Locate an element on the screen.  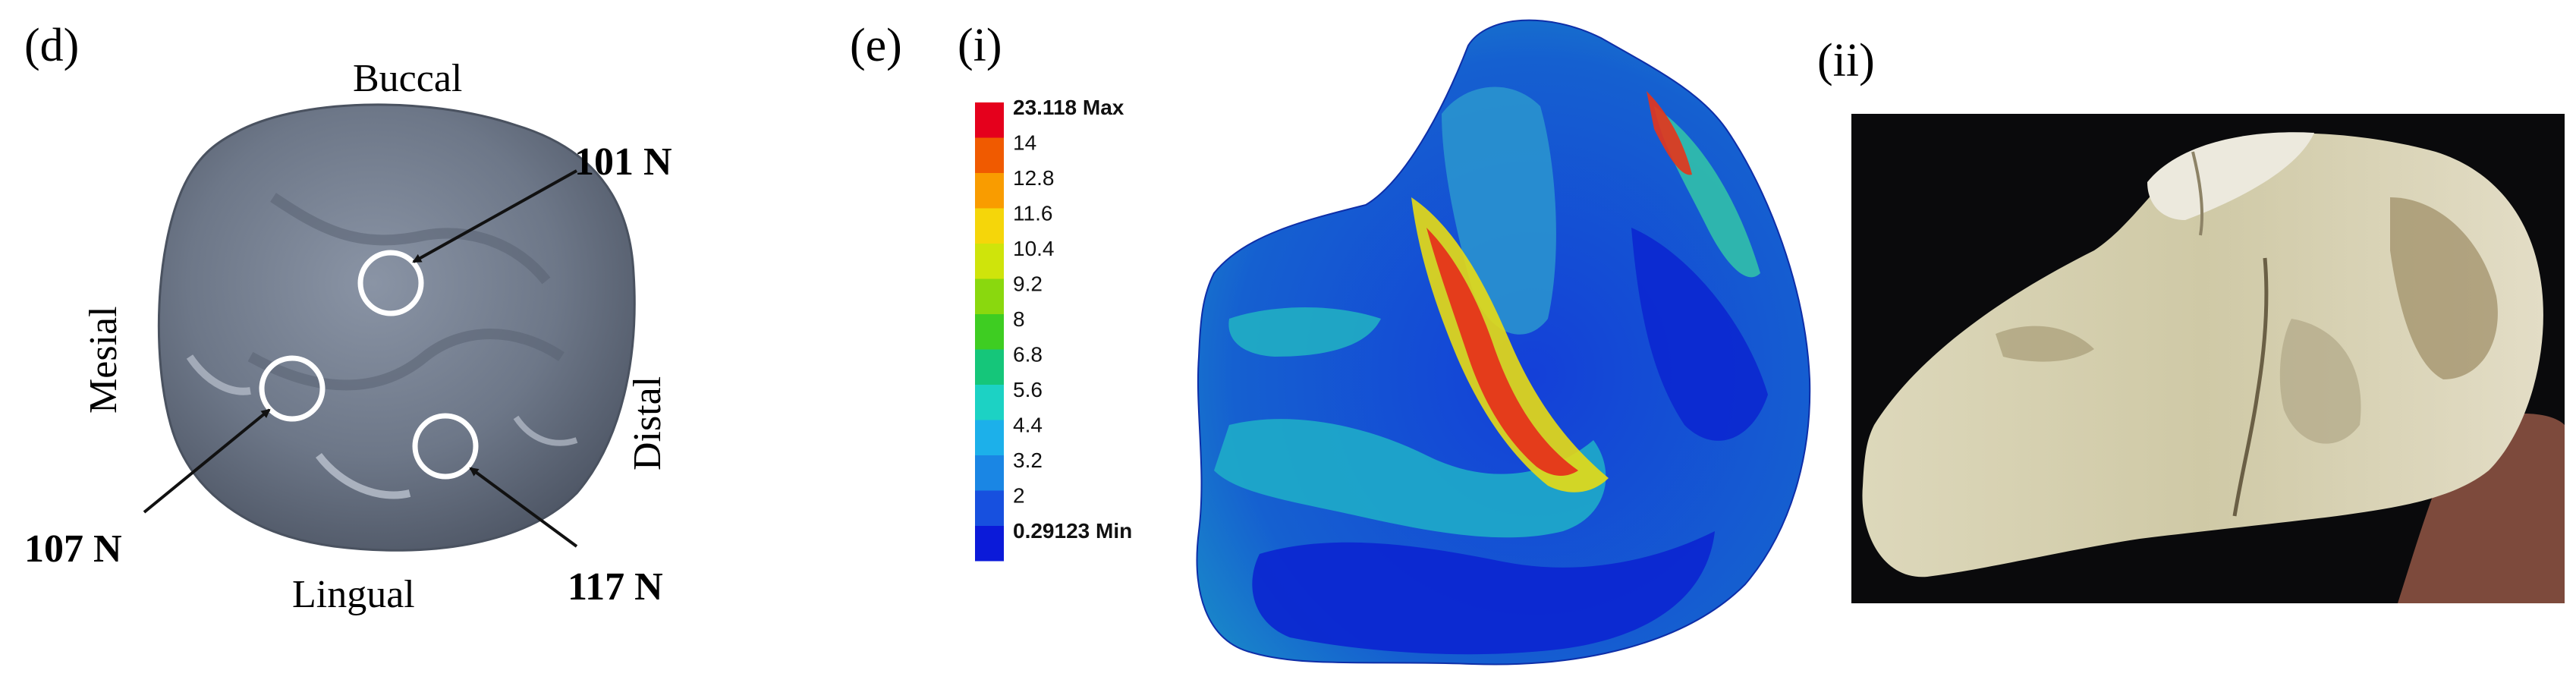
legend-level-label: 11.6 is located at coordinates (1032, 214).